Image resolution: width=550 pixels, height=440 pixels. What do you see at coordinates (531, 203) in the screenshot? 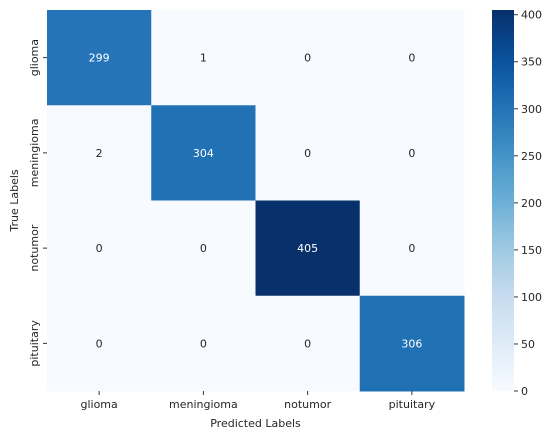
I see `colorbar-tick-label: 200` at bounding box center [531, 203].